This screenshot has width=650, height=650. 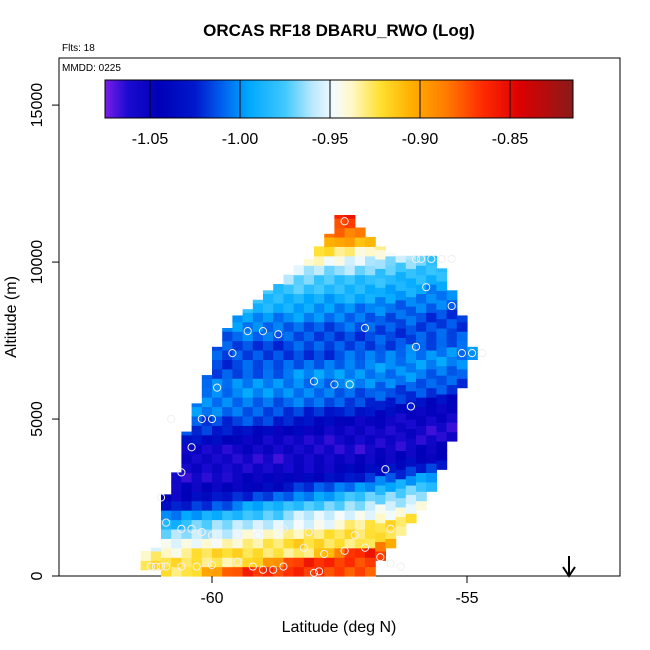 I want to click on y-tick-label: 5000, so click(x=37, y=419).